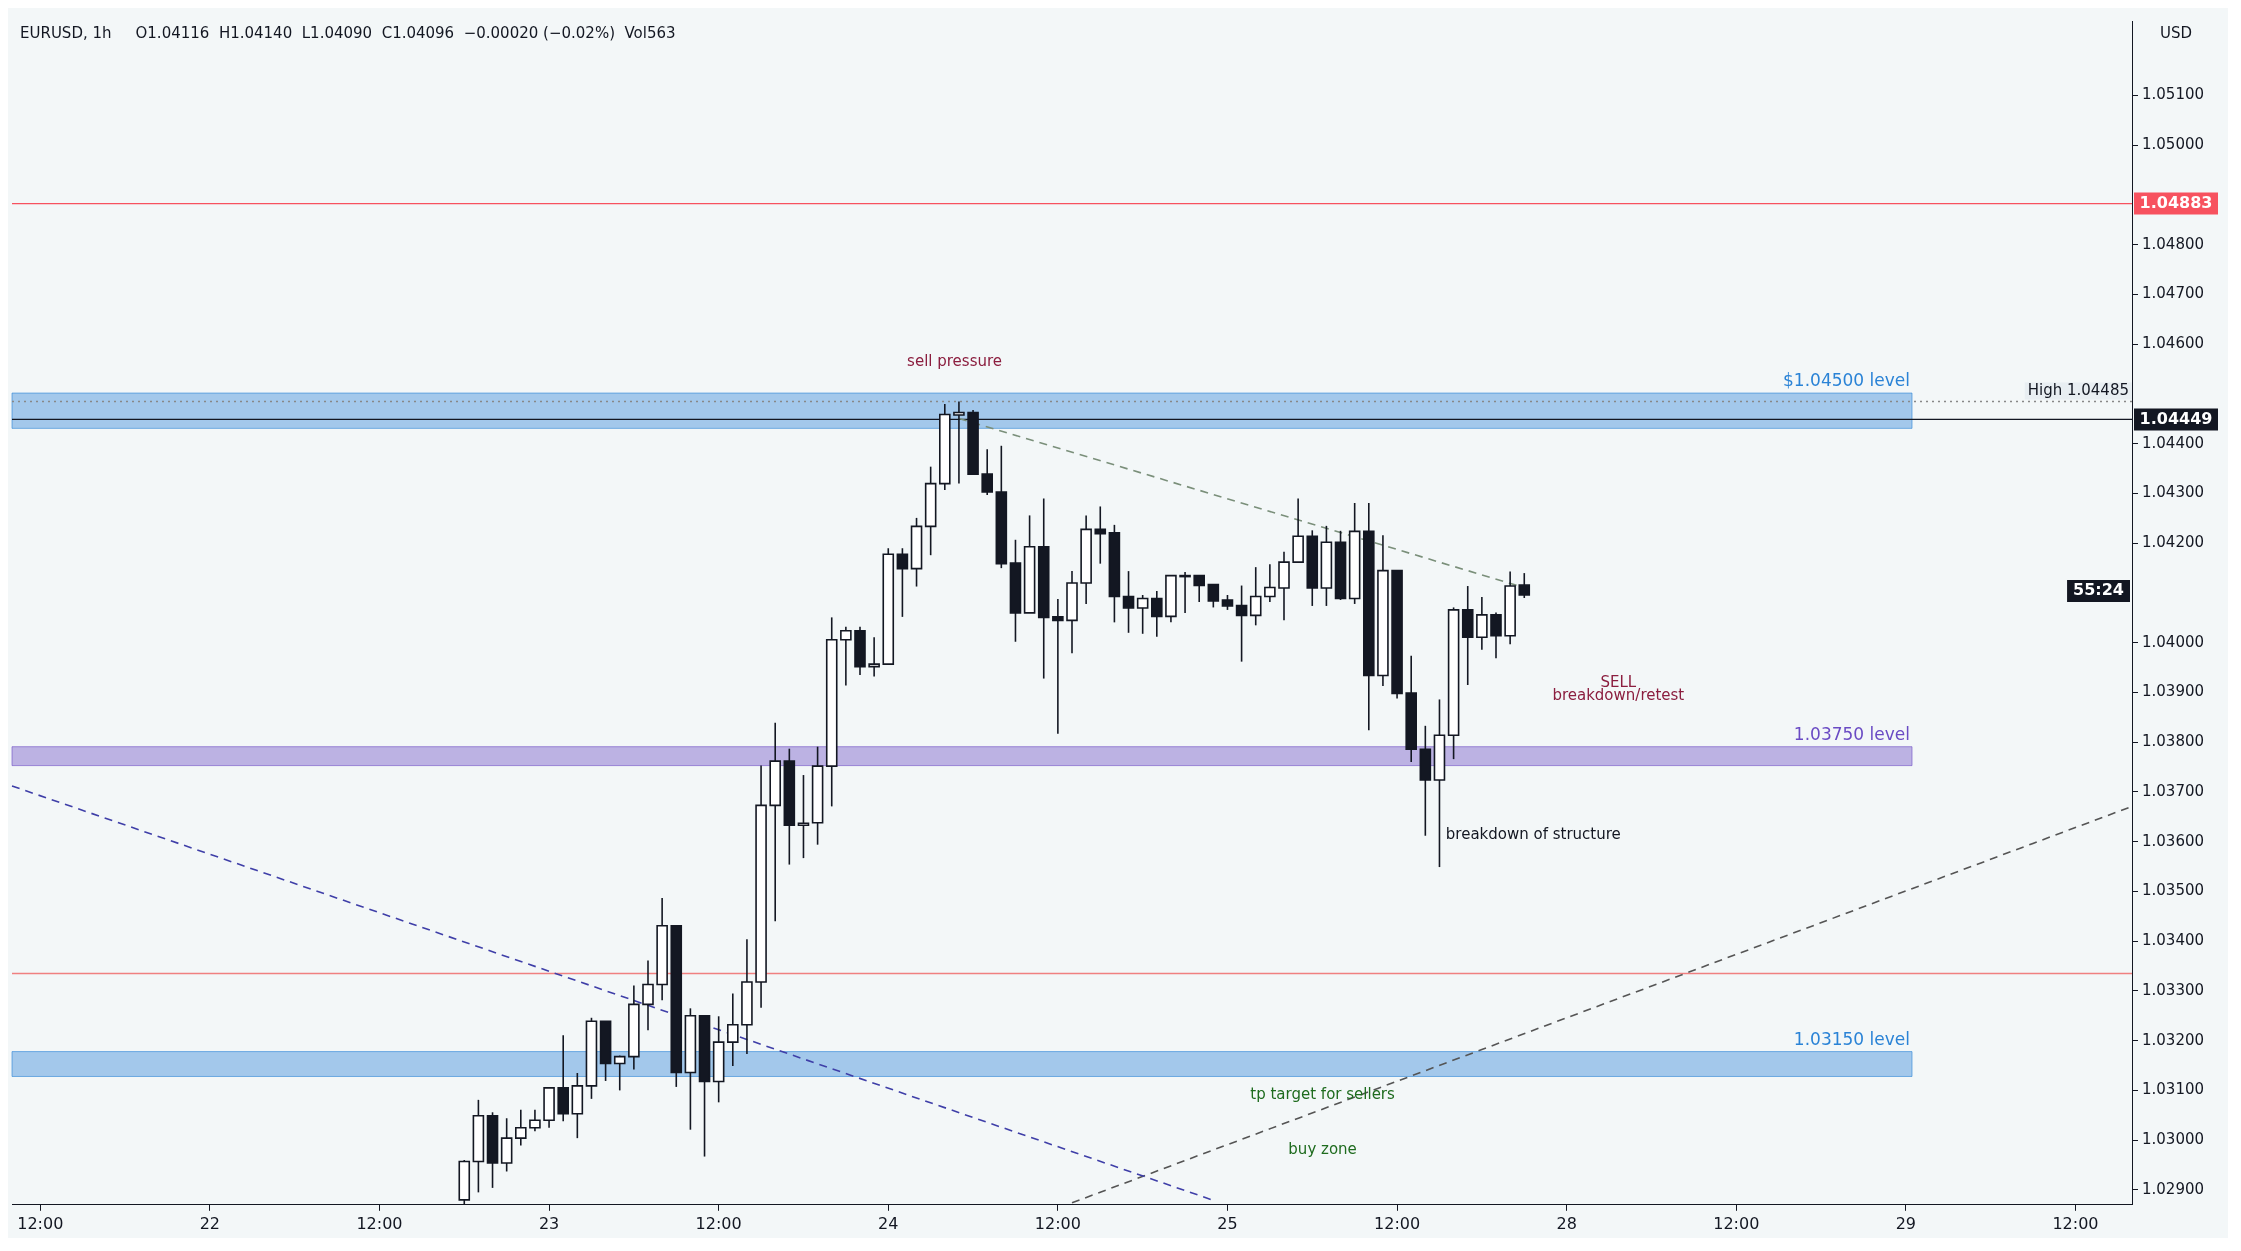 Image resolution: width=2241 pixels, height=1251 pixels. I want to click on y-tick-label: 1.02900, so click(2173, 1188).